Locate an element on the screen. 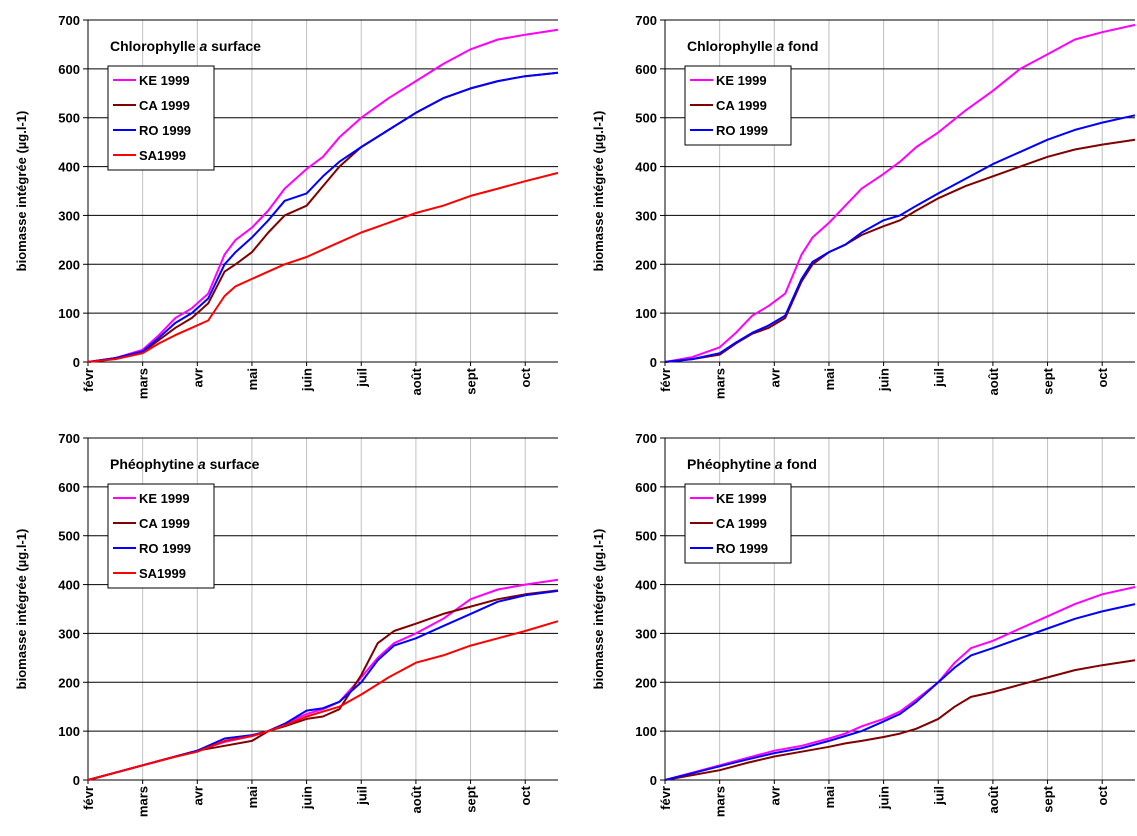  chart-title: Chlorophylle a fond is located at coordinates (752, 46).